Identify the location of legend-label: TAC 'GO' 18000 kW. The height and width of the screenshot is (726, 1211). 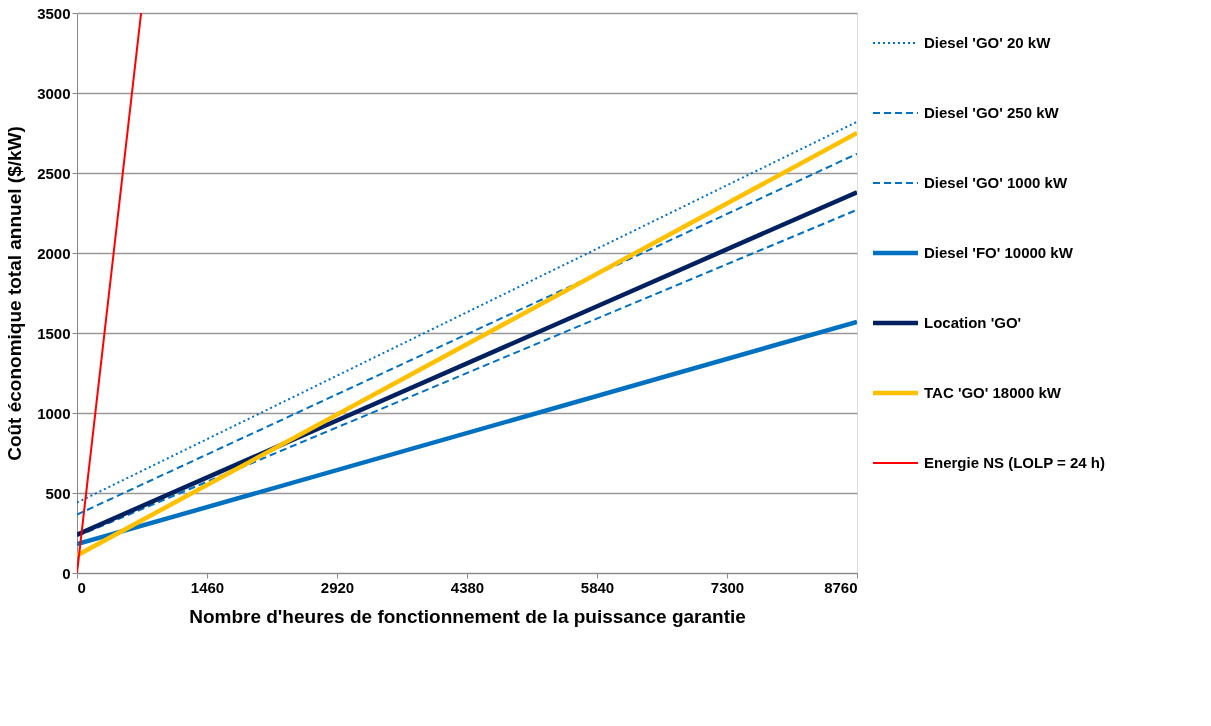
(993, 392).